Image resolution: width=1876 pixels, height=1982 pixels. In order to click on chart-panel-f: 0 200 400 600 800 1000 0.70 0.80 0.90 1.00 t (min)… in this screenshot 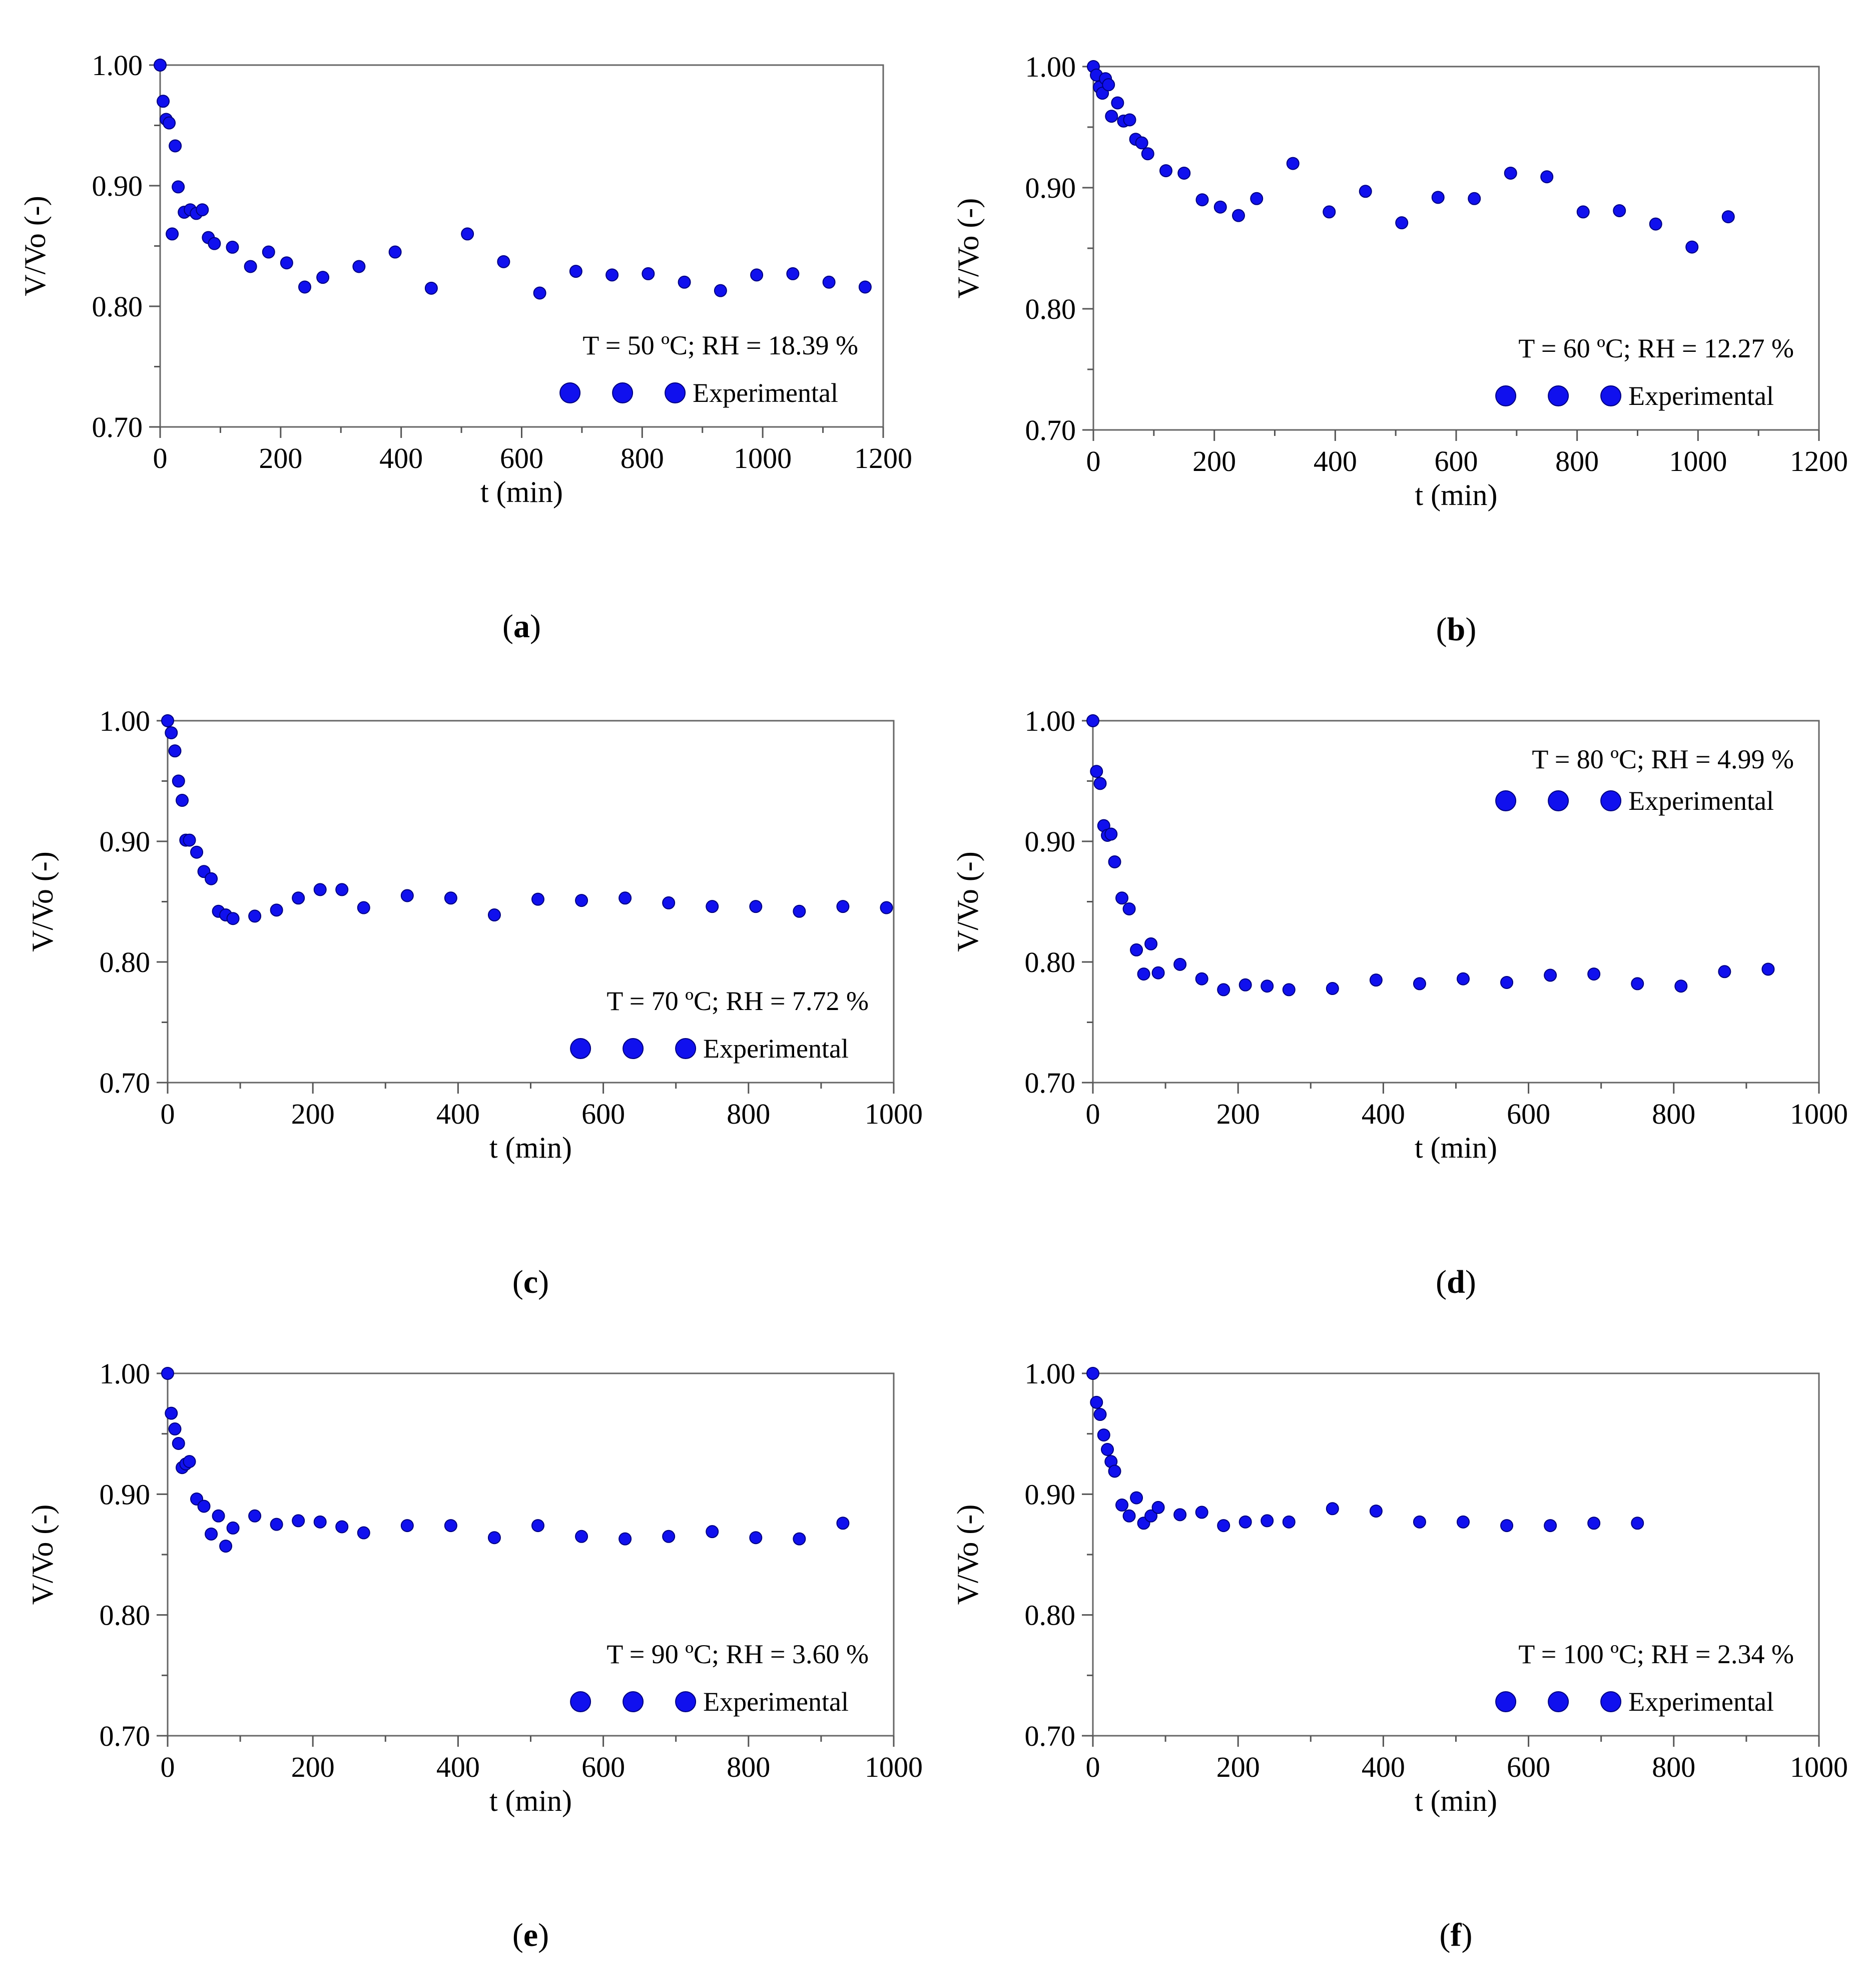, I will do `click(1399, 1655)`.